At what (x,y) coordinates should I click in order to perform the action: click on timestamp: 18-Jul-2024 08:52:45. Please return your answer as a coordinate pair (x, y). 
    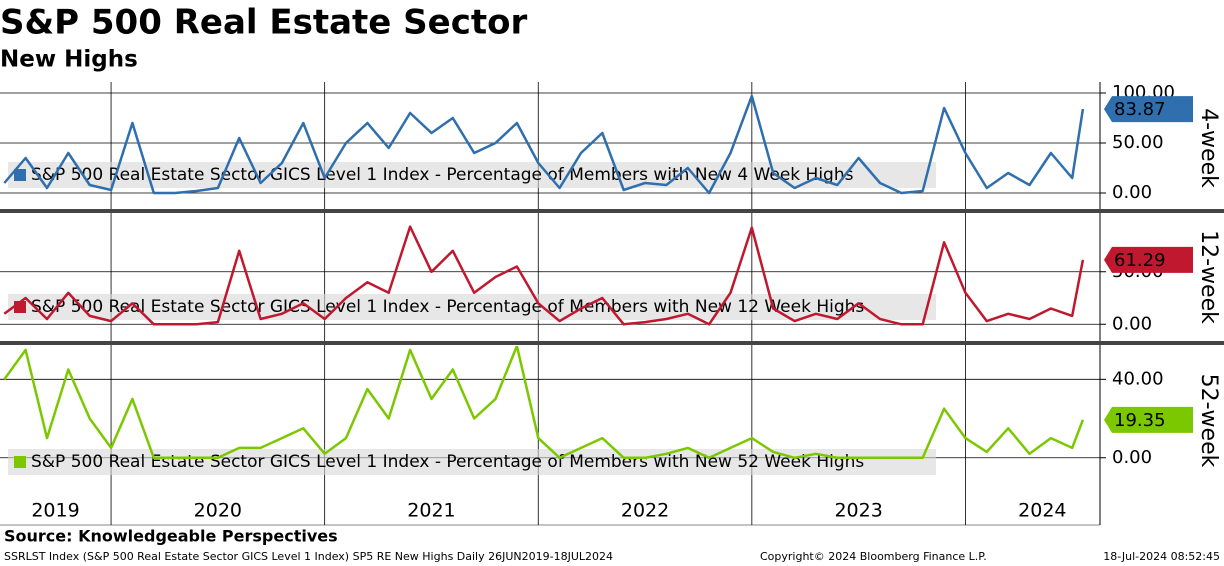
    Looking at the image, I should click on (1161, 556).